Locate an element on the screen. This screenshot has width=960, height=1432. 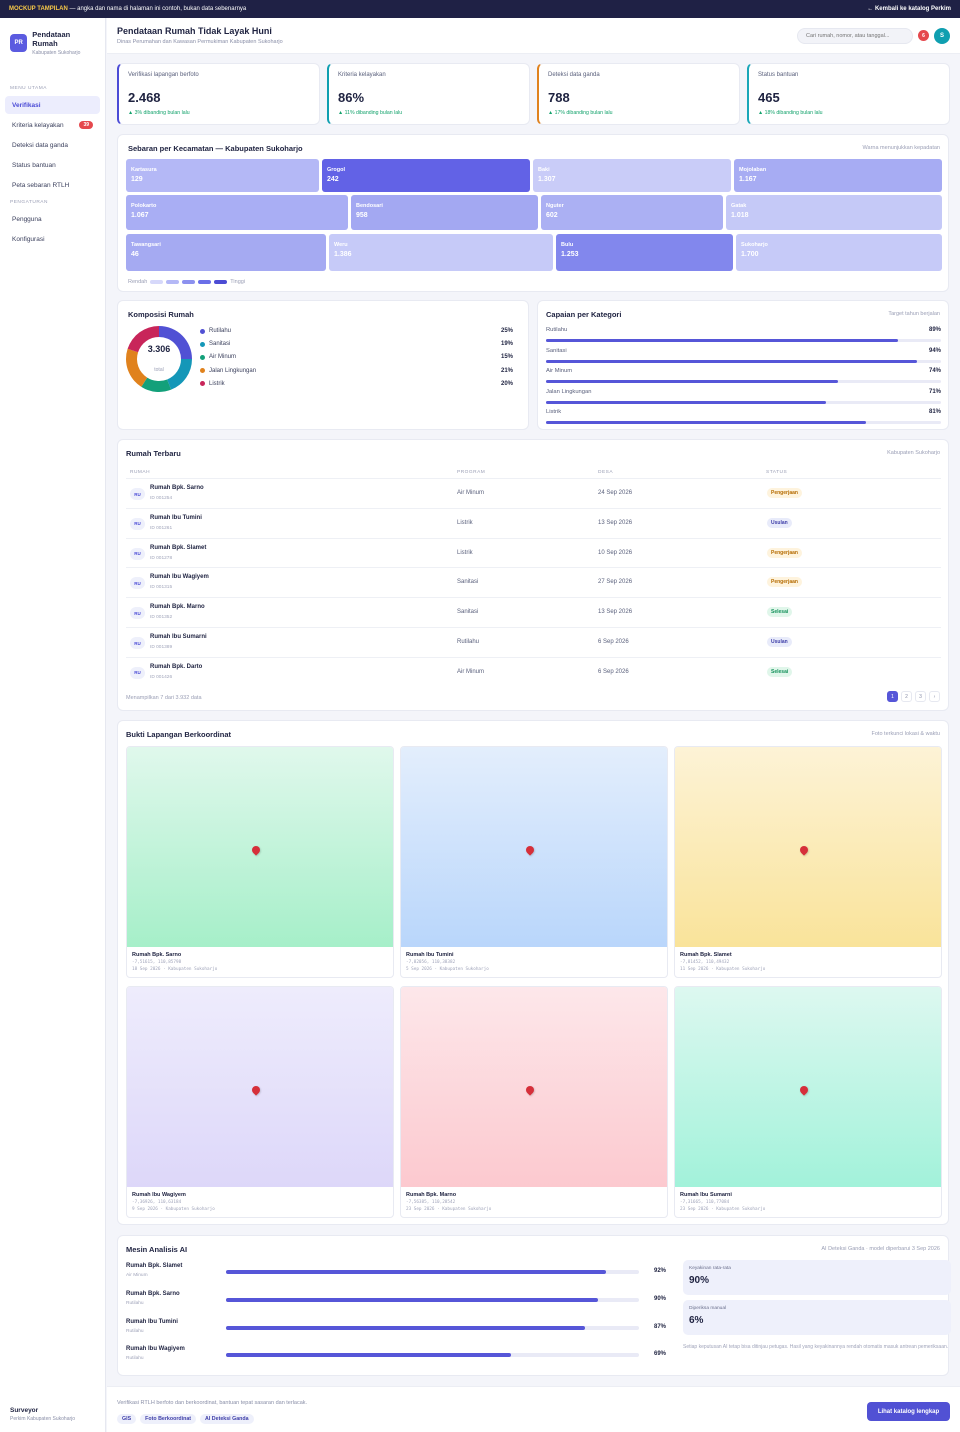
district-name: Tawangsari is located at coordinates (146, 245).